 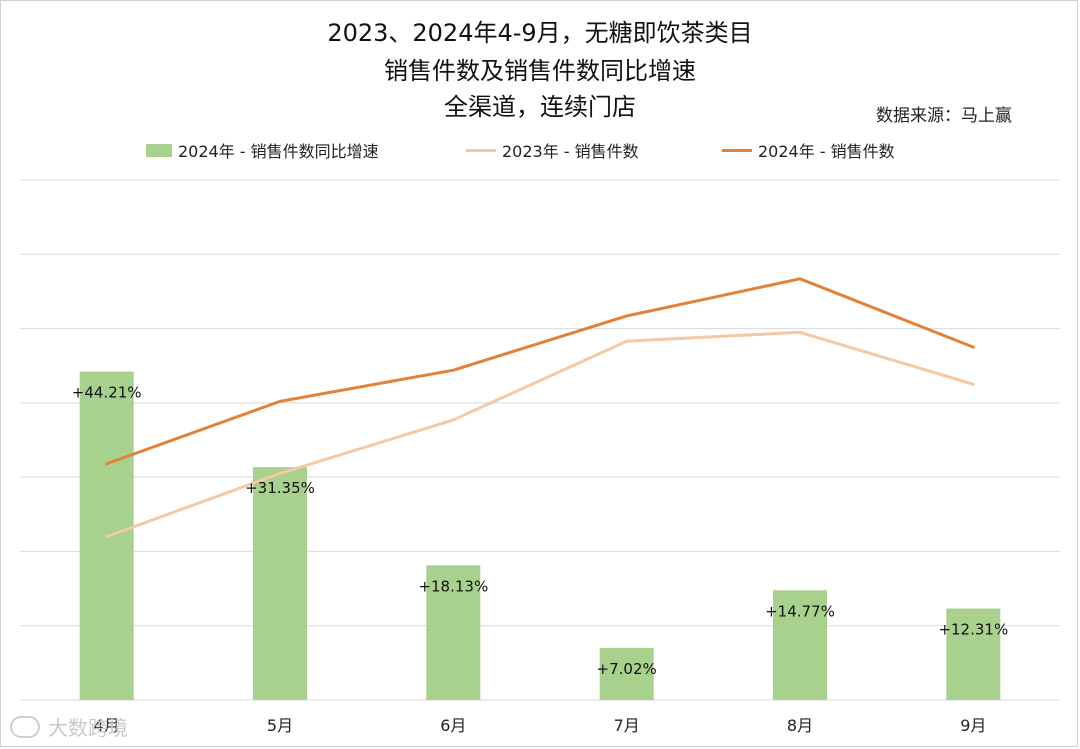 I want to click on x-tick-label: 8月, so click(x=800, y=725).